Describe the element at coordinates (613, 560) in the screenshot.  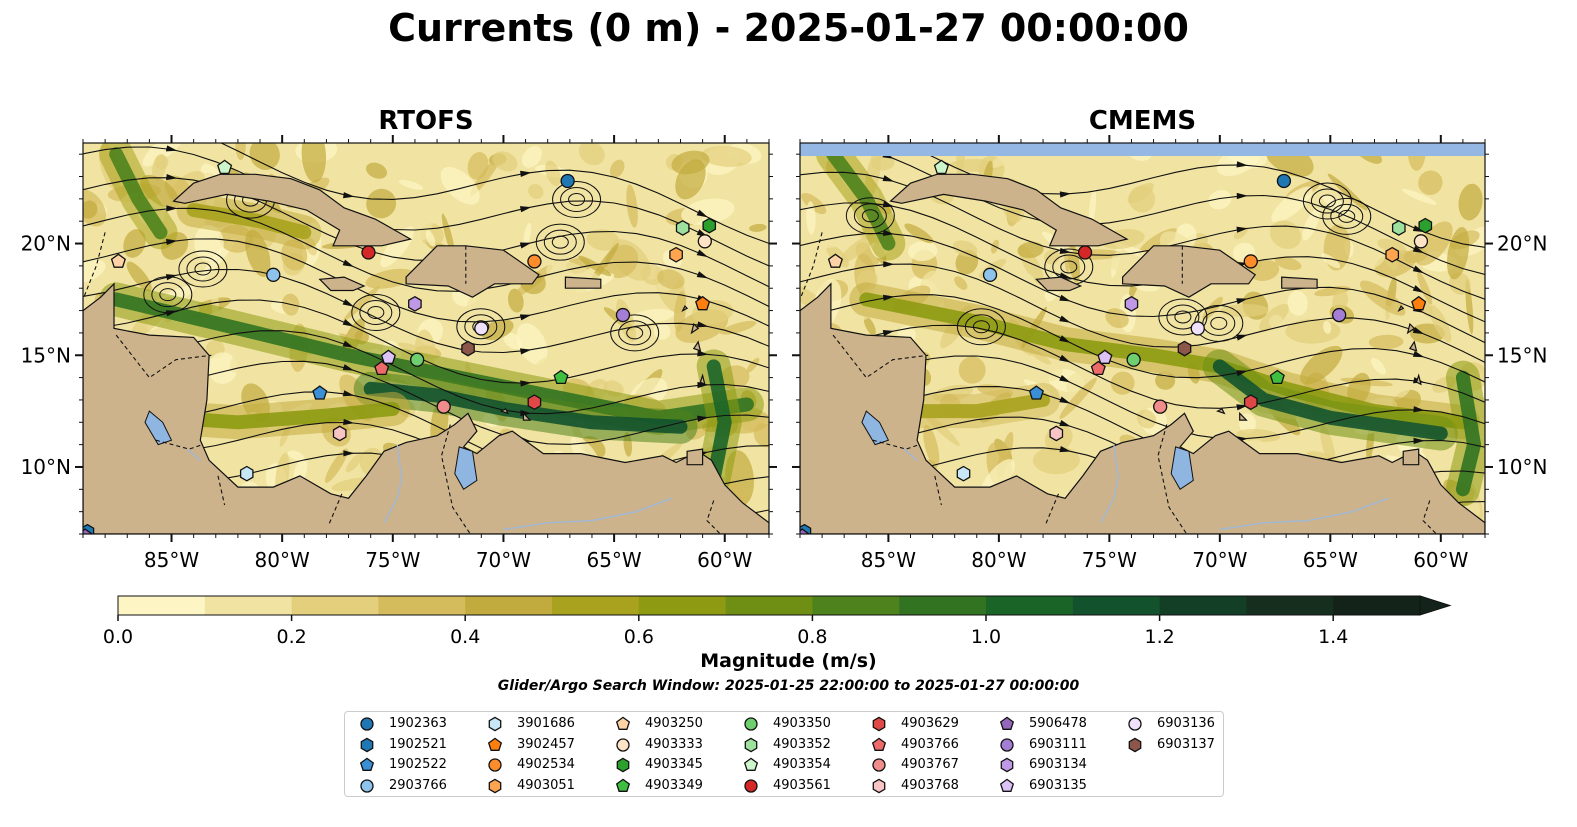
I see `x-tick-label: 65°W` at that location.